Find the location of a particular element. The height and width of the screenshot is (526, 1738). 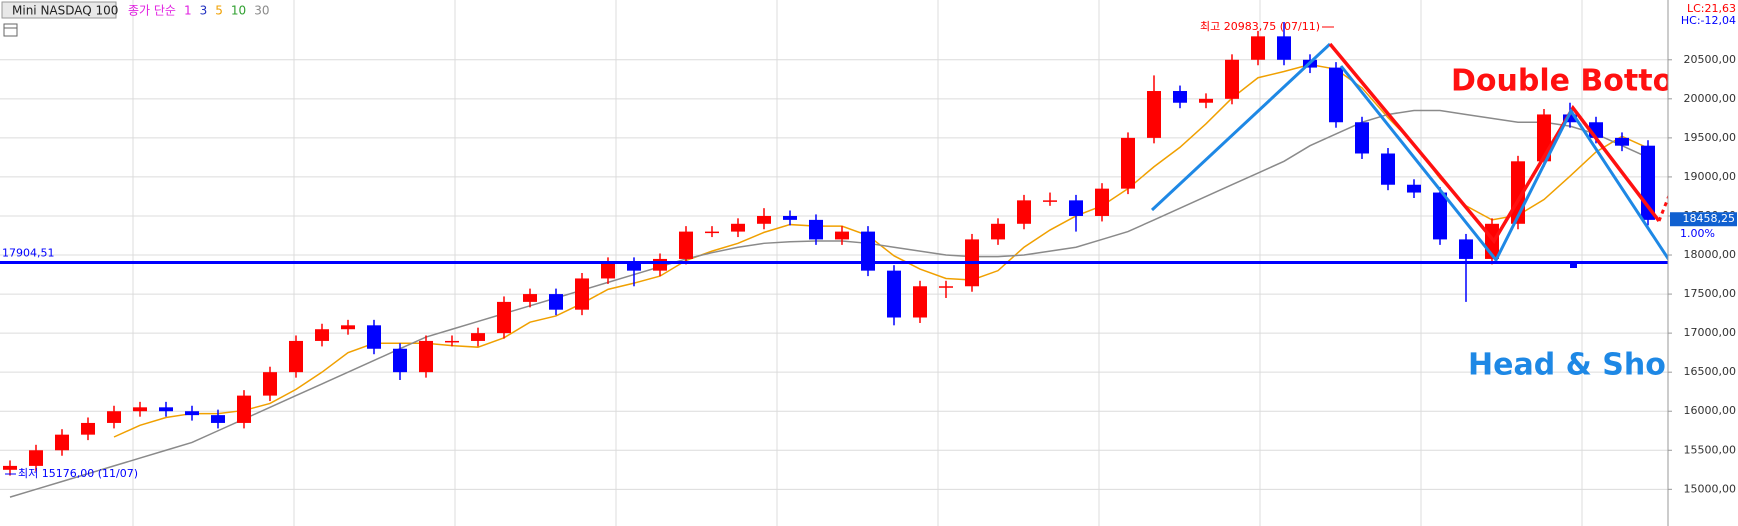

last-price-label: 18458,25 is located at coordinates (1709, 218).